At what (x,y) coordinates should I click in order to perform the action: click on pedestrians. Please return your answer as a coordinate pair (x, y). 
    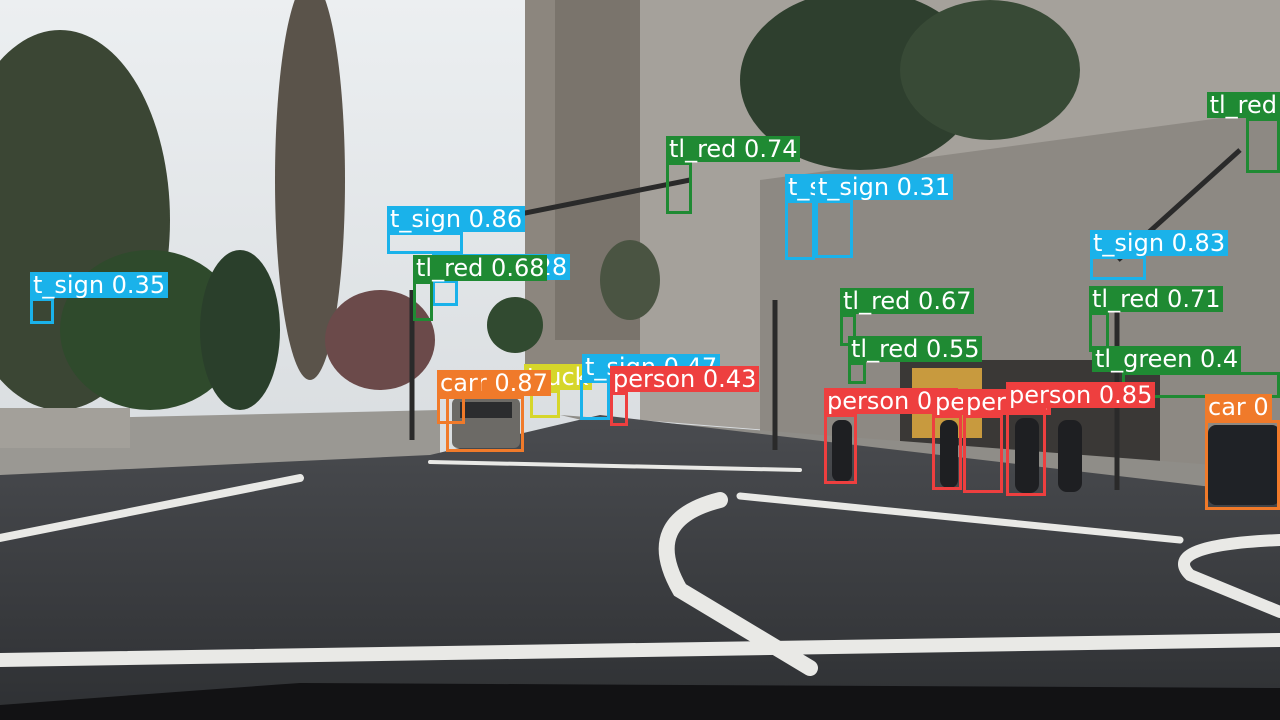
    Looking at the image, I should click on (957, 455).